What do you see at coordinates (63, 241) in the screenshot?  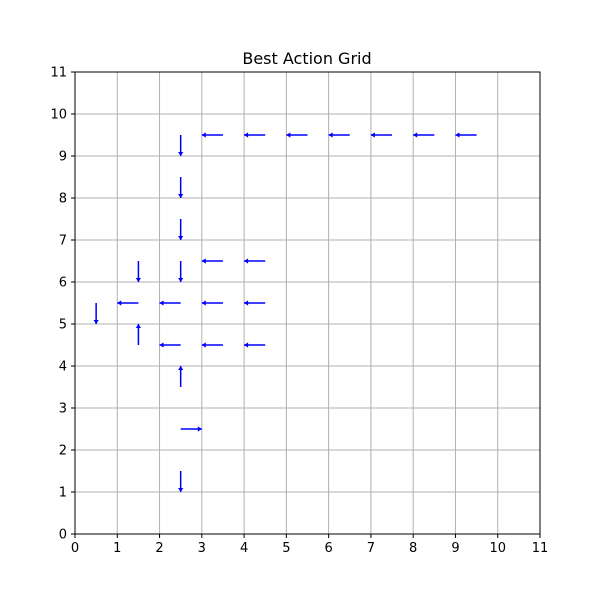 I see `y-tick-label: 7` at bounding box center [63, 241].